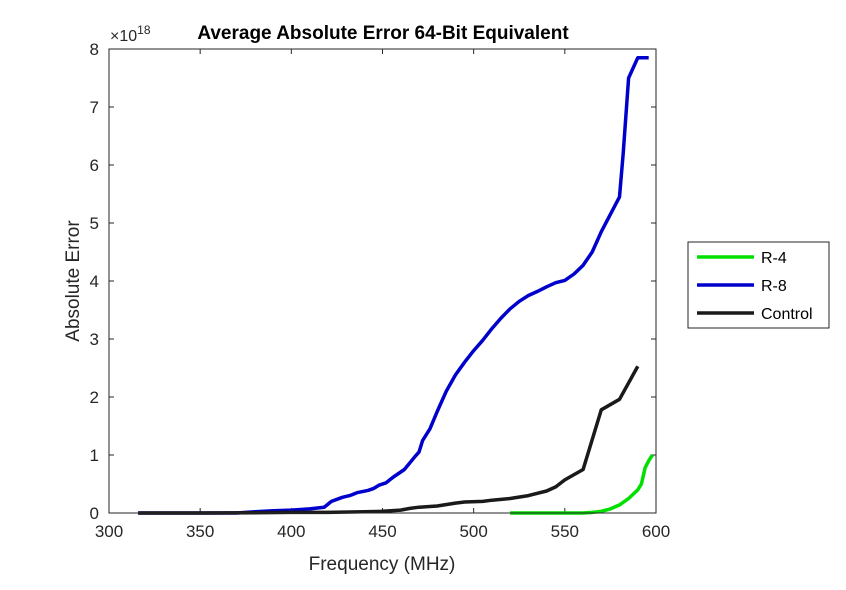  Describe the element at coordinates (94, 397) in the screenshot. I see `y-tick-label: 2` at that location.